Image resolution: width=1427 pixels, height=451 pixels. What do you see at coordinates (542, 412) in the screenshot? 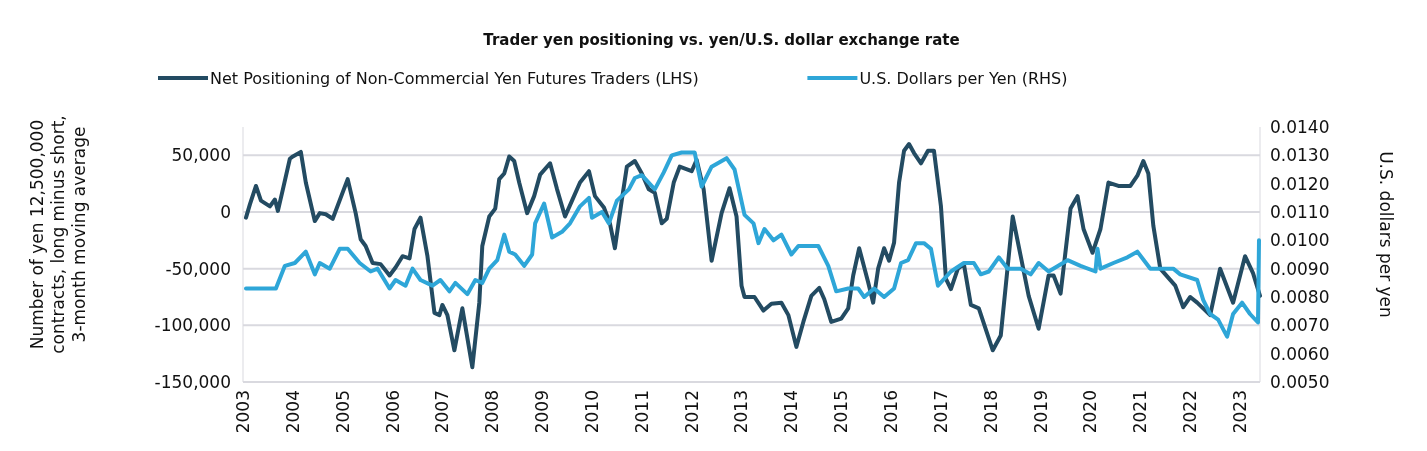
I see `x-tick-label: 2009` at bounding box center [542, 412].